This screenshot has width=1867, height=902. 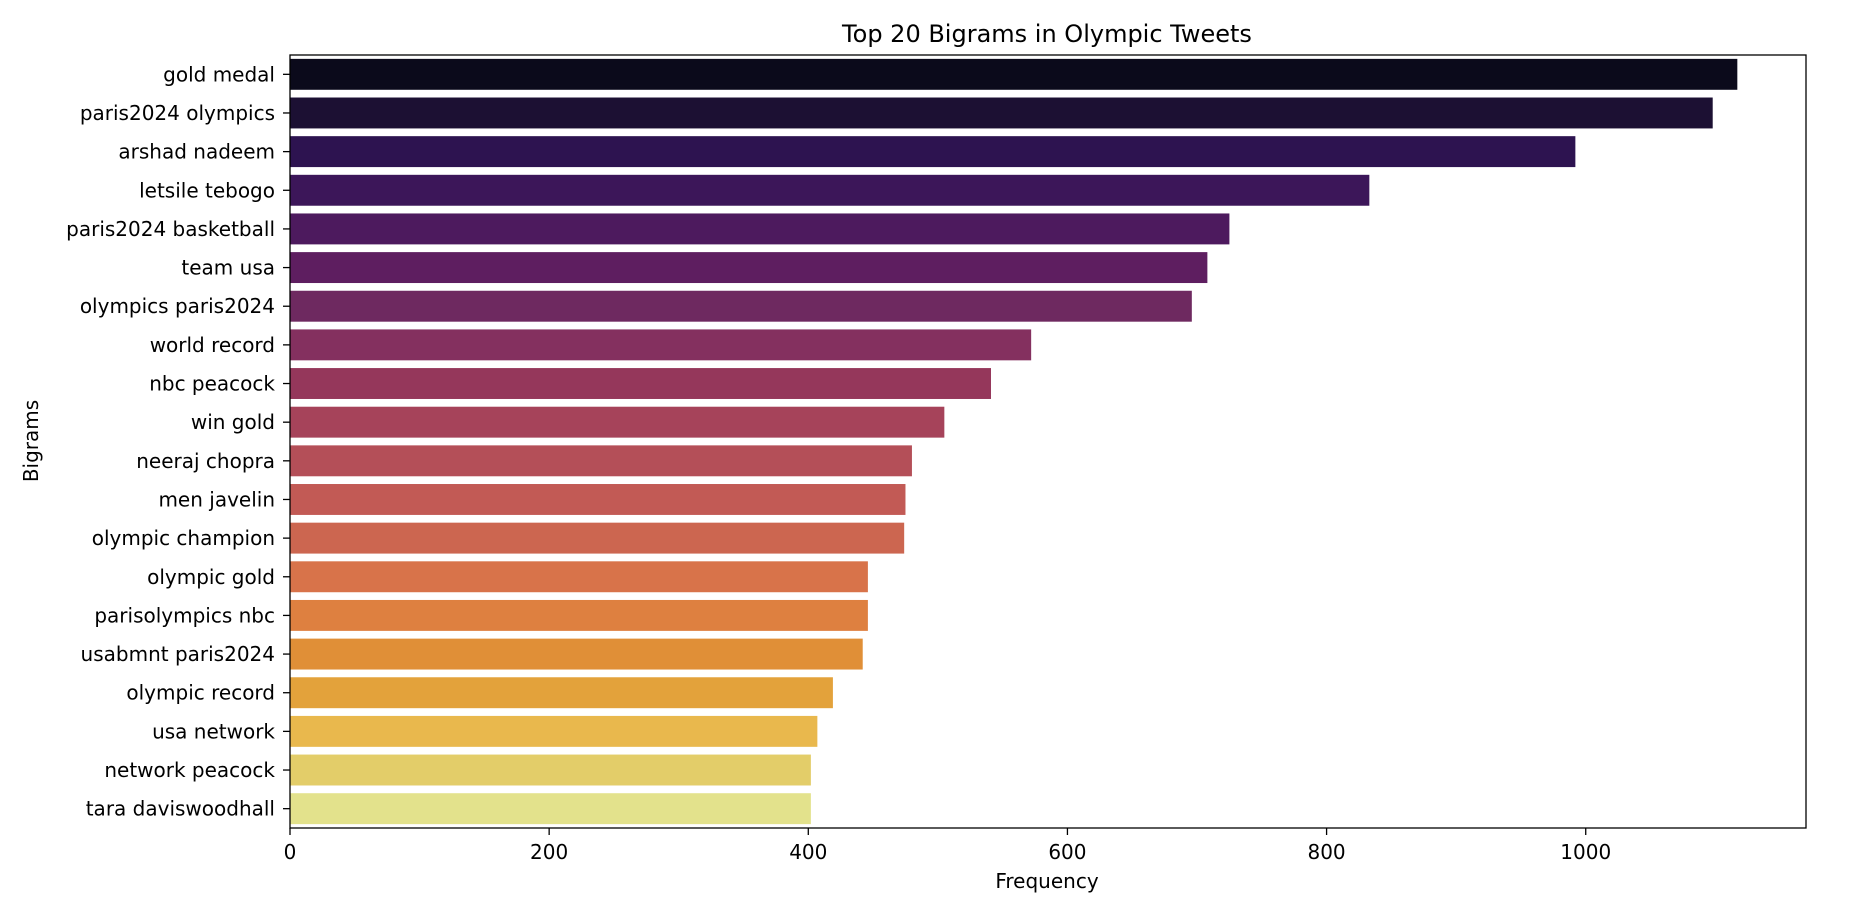 What do you see at coordinates (233, 422) in the screenshot?
I see `y-tick-label: win gold` at bounding box center [233, 422].